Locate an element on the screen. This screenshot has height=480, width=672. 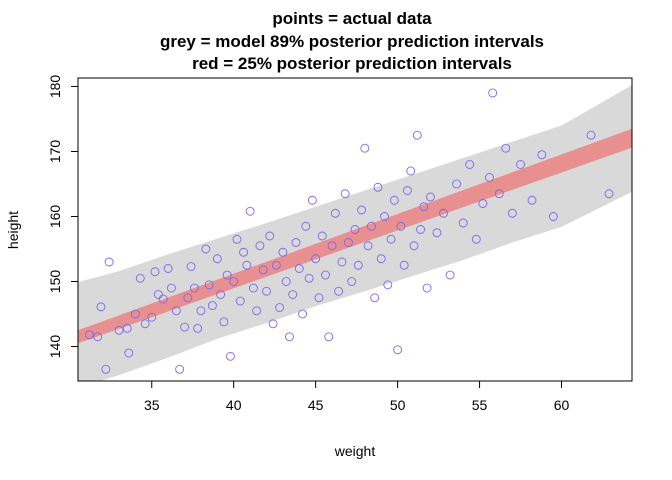
x-axis-label: weight is located at coordinates (355, 451).